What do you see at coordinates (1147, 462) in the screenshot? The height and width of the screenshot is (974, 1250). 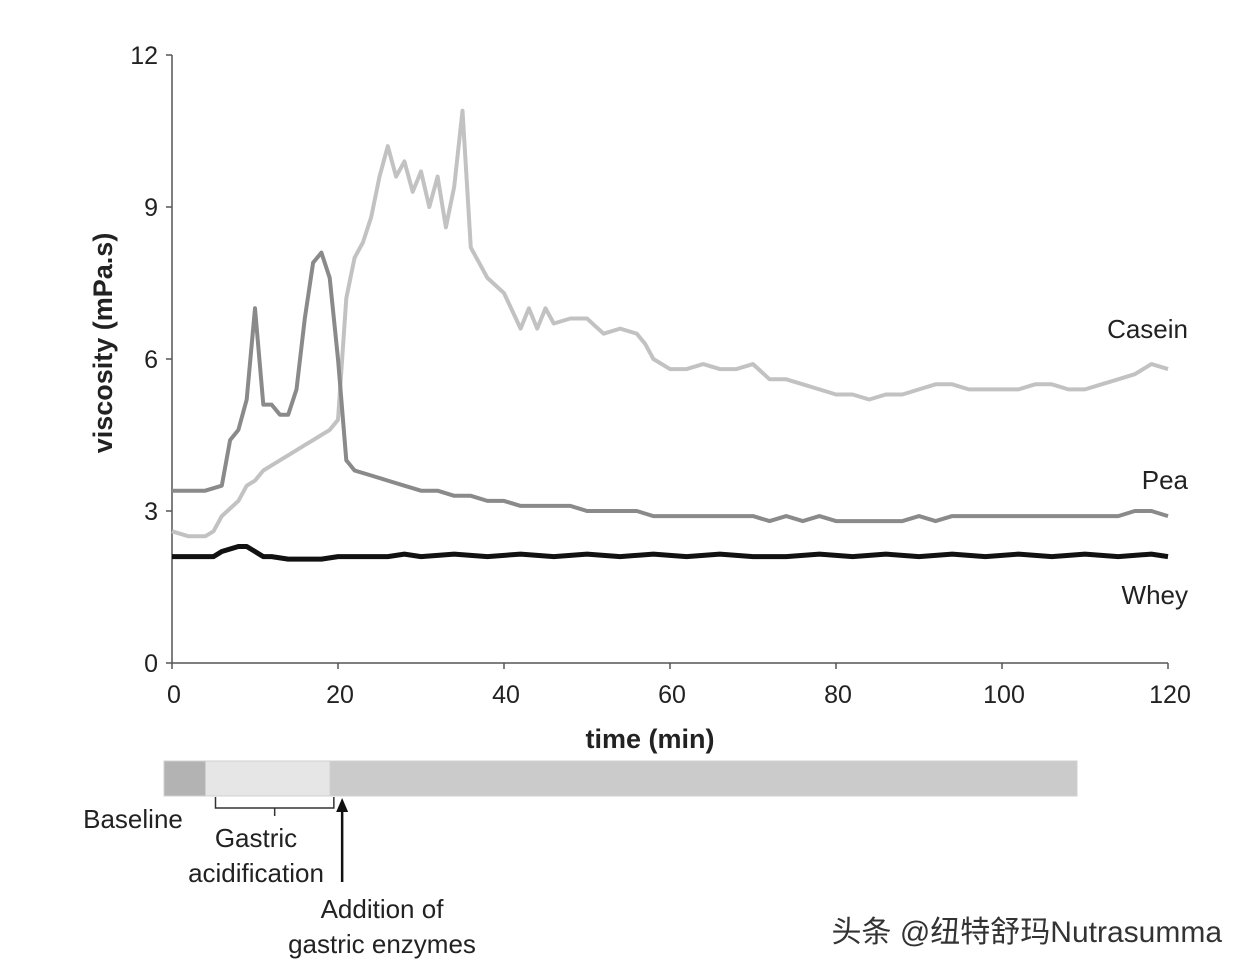 I see `labels-layer: Casein Pea Whey` at bounding box center [1147, 462].